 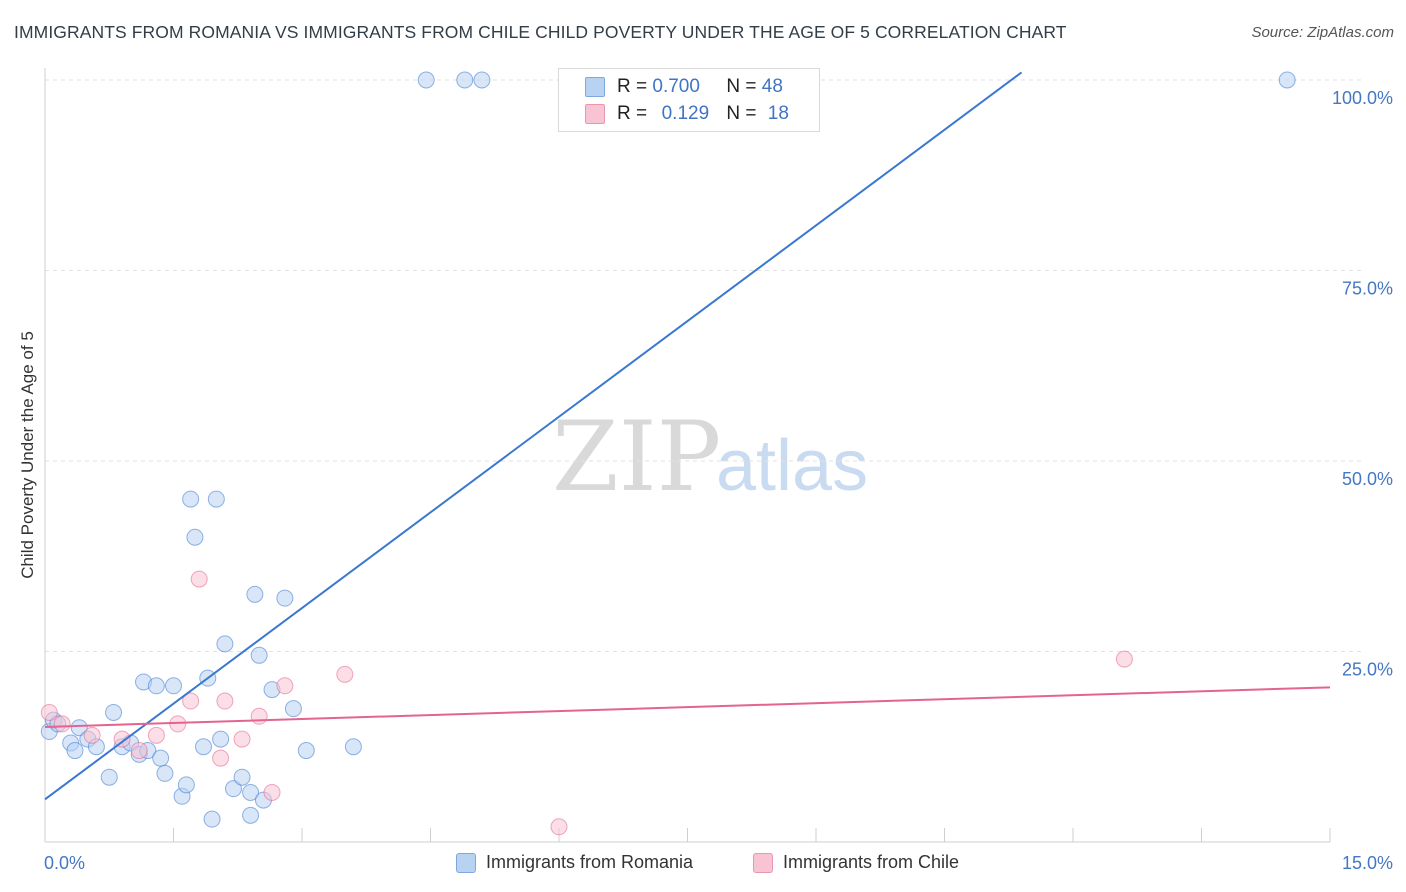 What do you see at coordinates (778, 113) in the screenshot?
I see `legend-n-value-chile: 18` at bounding box center [778, 113].